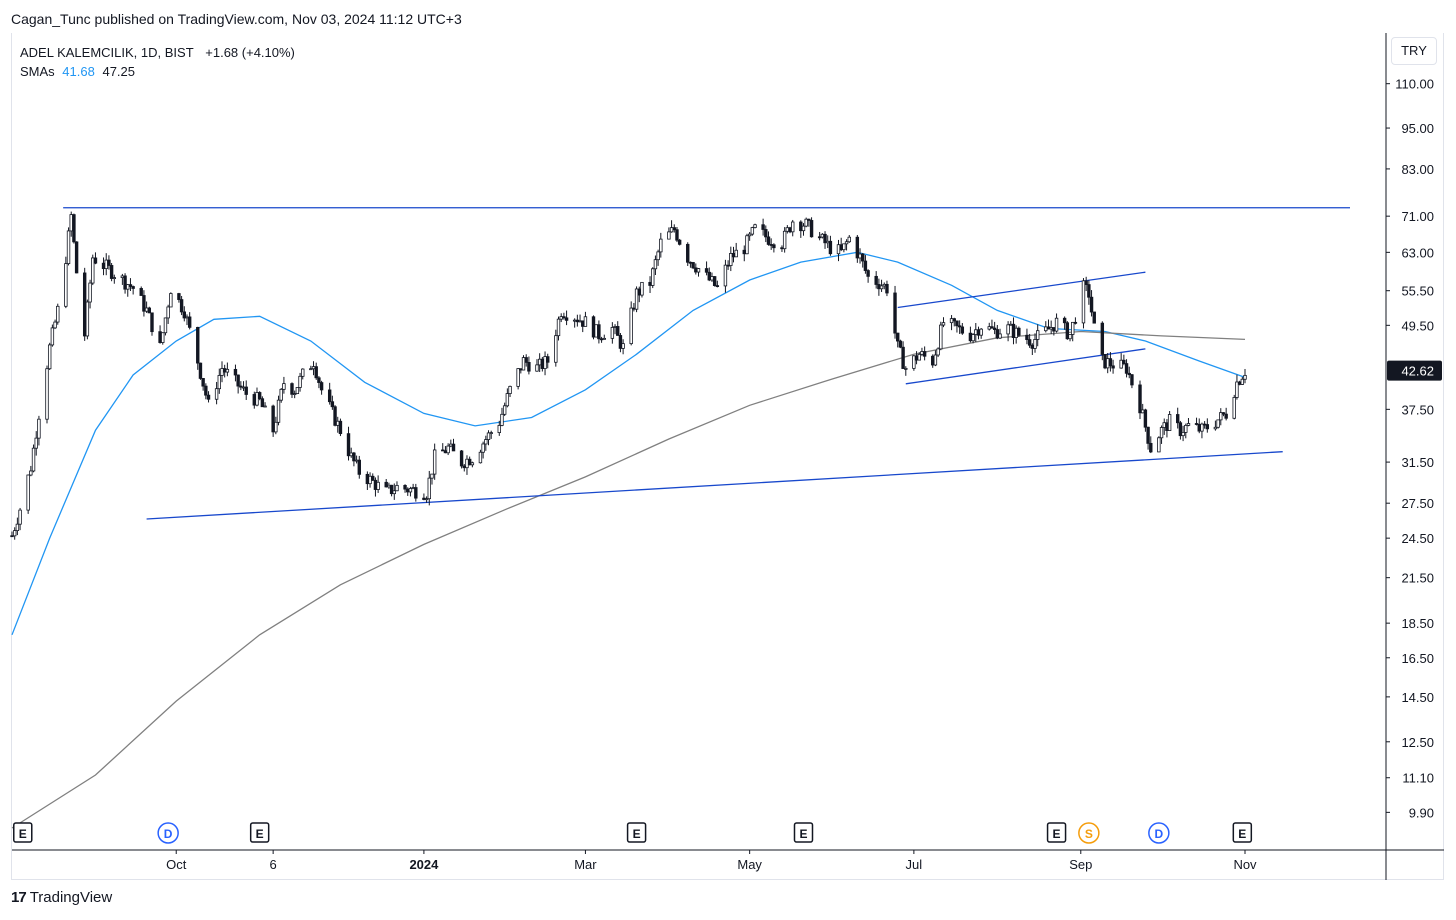 The image size is (1456, 920). Describe the element at coordinates (37, 71) in the screenshot. I see `sma-label: SMAs` at that location.